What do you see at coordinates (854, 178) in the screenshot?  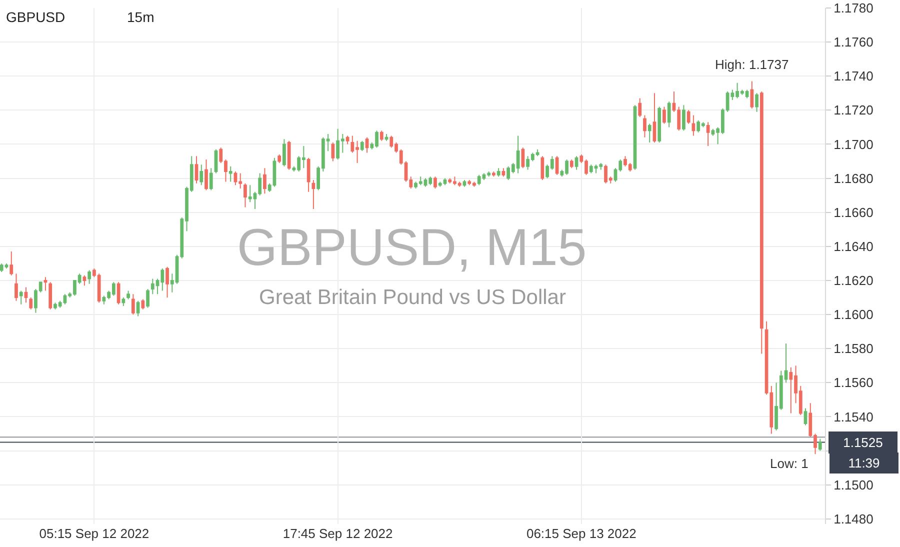 I see `y-tick-label: 1.1680` at bounding box center [854, 178].